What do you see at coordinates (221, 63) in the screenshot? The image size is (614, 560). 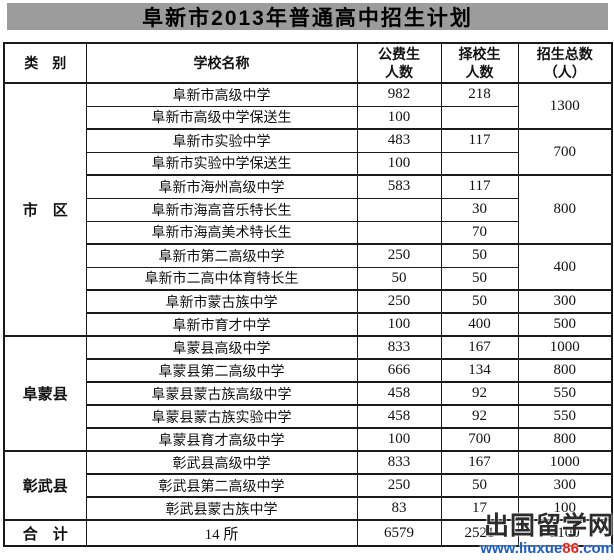 I see `header-school-name: 学校名称` at bounding box center [221, 63].